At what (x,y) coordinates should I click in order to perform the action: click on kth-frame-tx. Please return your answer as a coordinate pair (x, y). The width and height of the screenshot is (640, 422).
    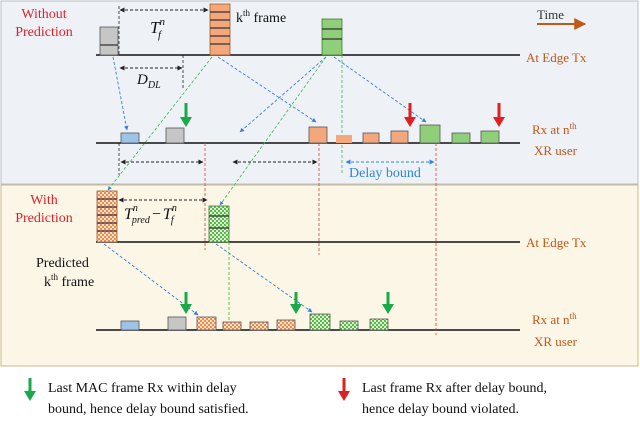
    Looking at the image, I should click on (220, 29).